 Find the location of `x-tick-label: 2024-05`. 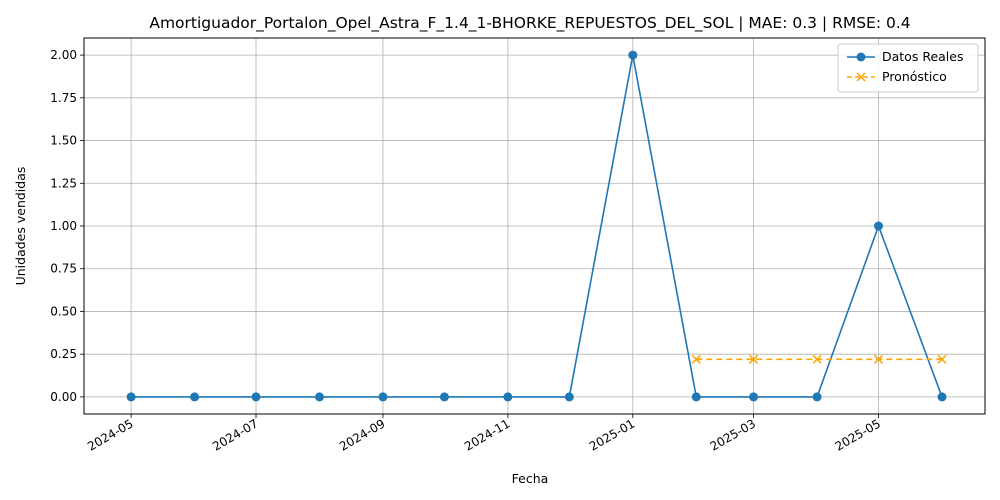

x-tick-label: 2024-05 is located at coordinates (110, 434).